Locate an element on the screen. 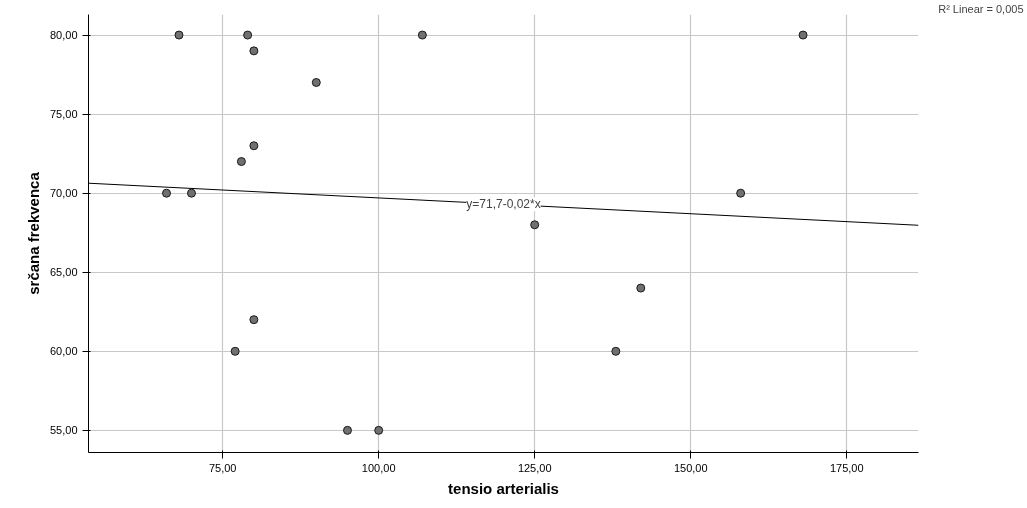 The width and height of the screenshot is (1027, 508). y-tick-label: 60,00 is located at coordinates (63, 351).